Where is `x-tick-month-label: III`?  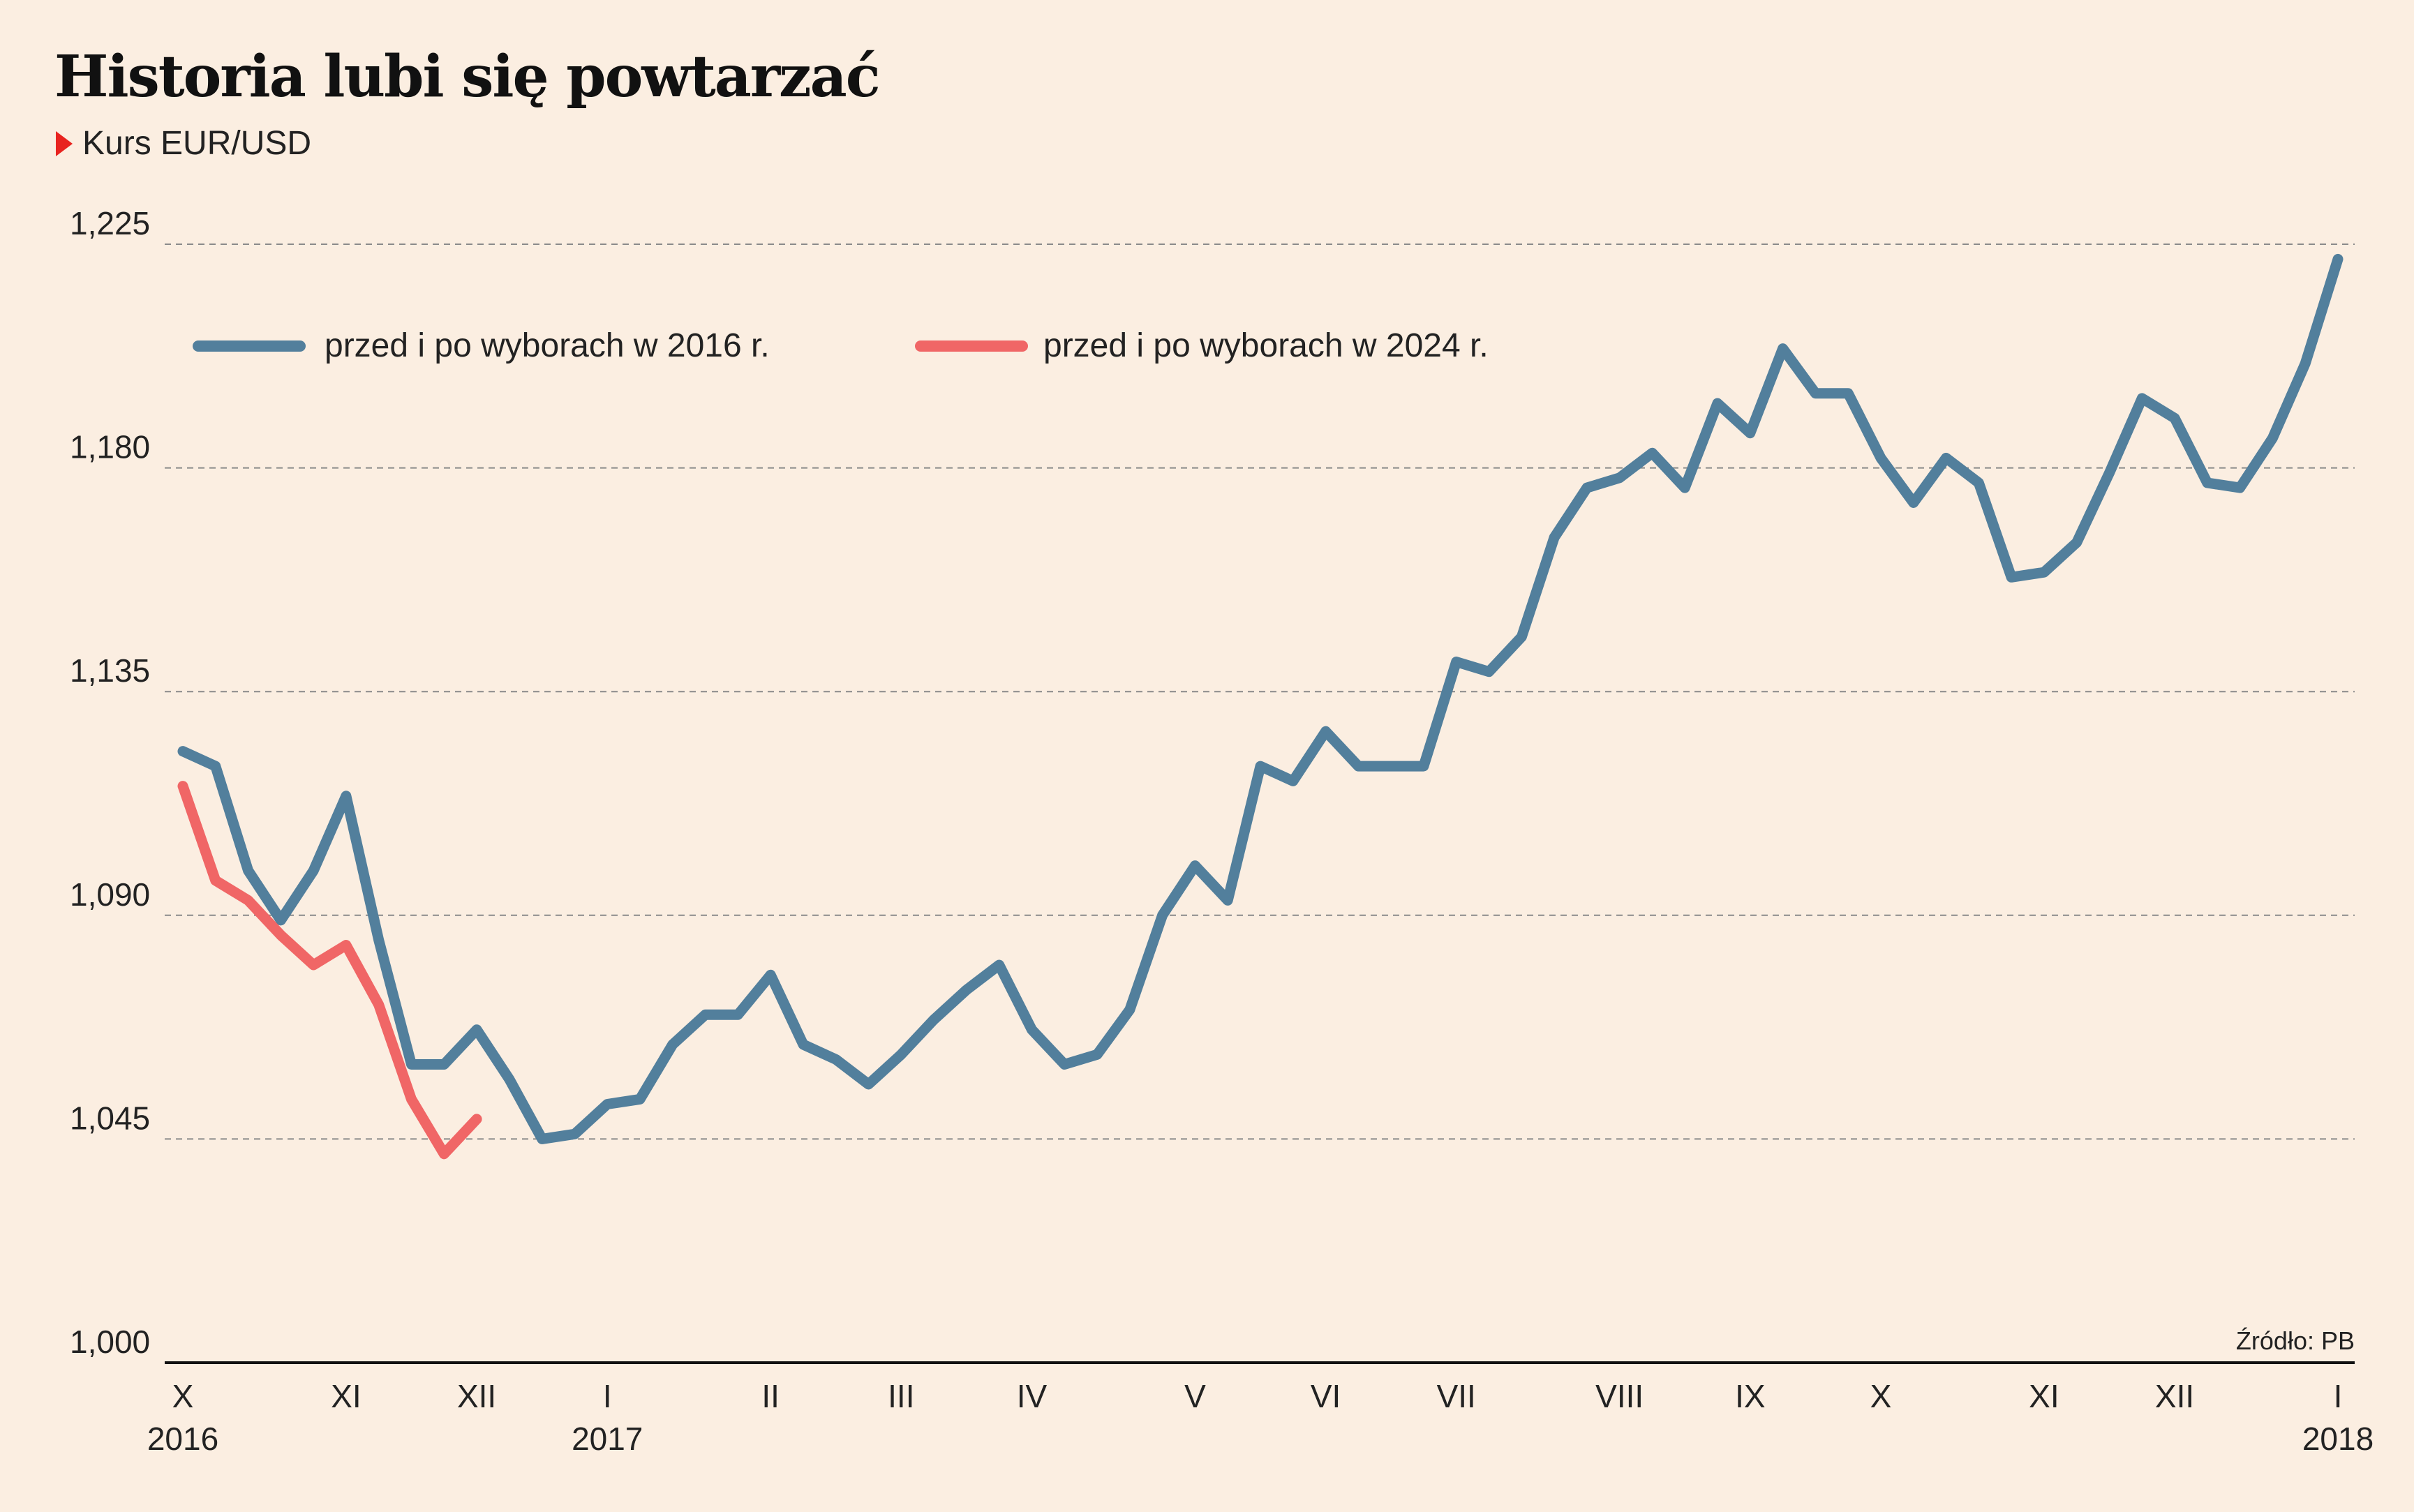
x-tick-month-label: III is located at coordinates (901, 1396).